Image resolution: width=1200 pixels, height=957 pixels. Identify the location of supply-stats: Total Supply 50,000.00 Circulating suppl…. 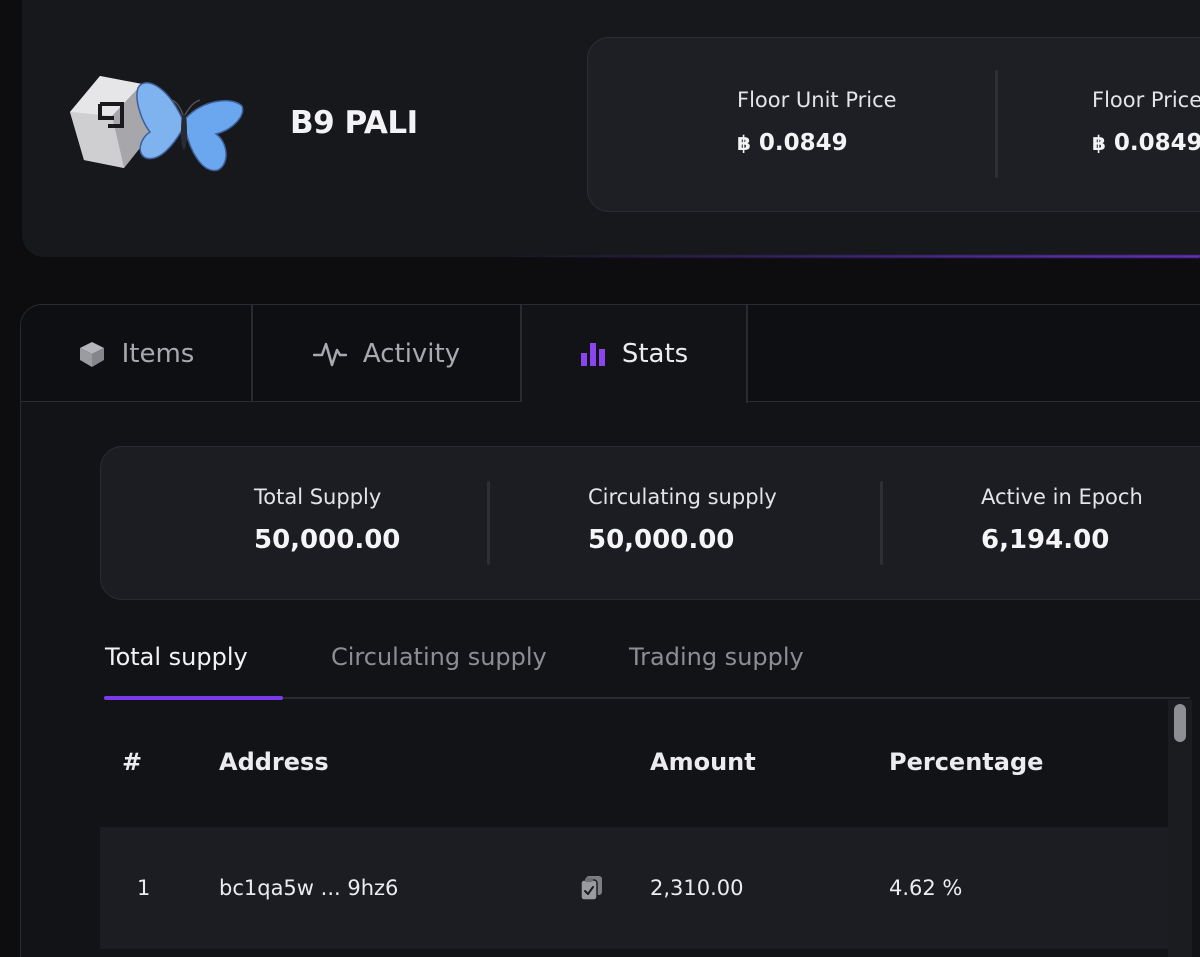
(650, 523).